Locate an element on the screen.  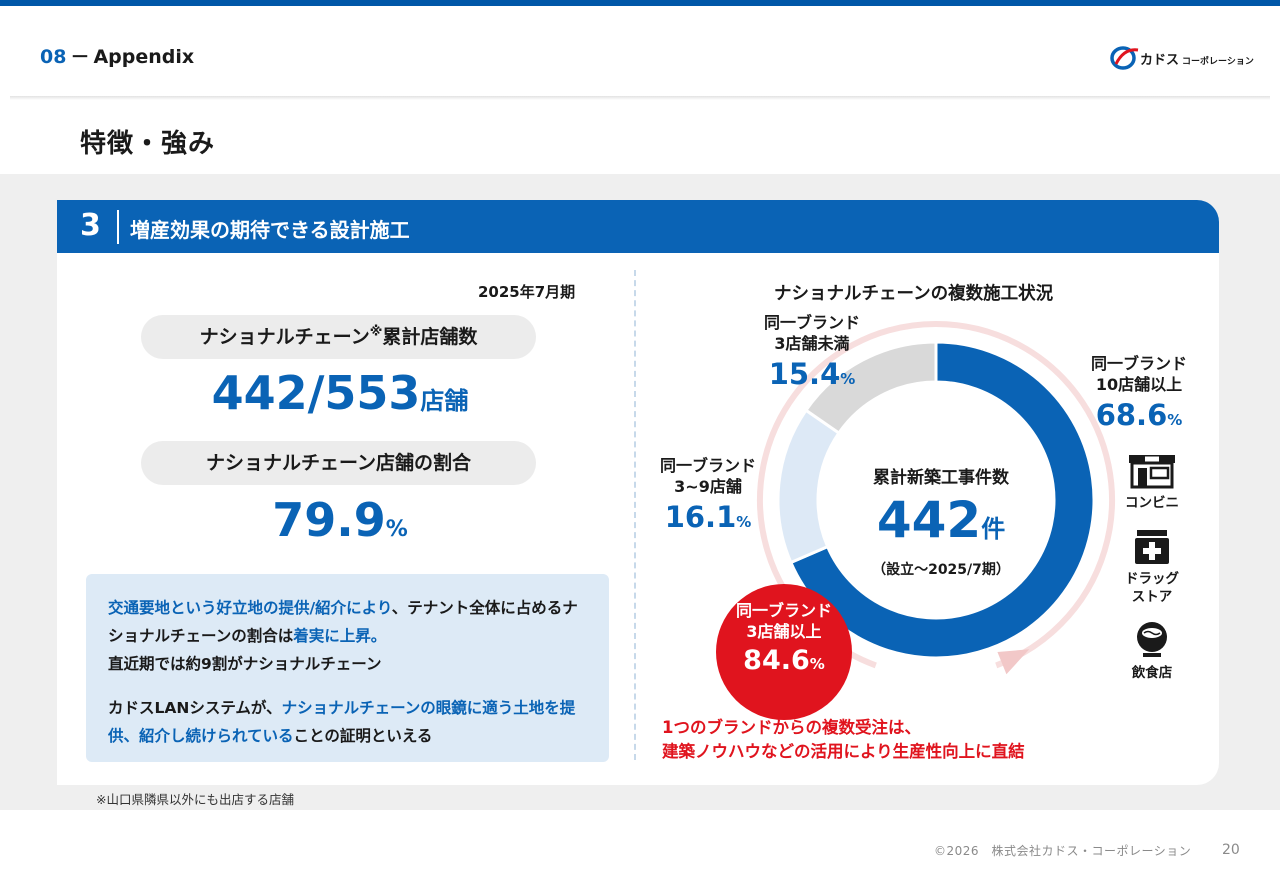
card-title: 増産効果の期待できる設計施工 is located at coordinates (270, 230).